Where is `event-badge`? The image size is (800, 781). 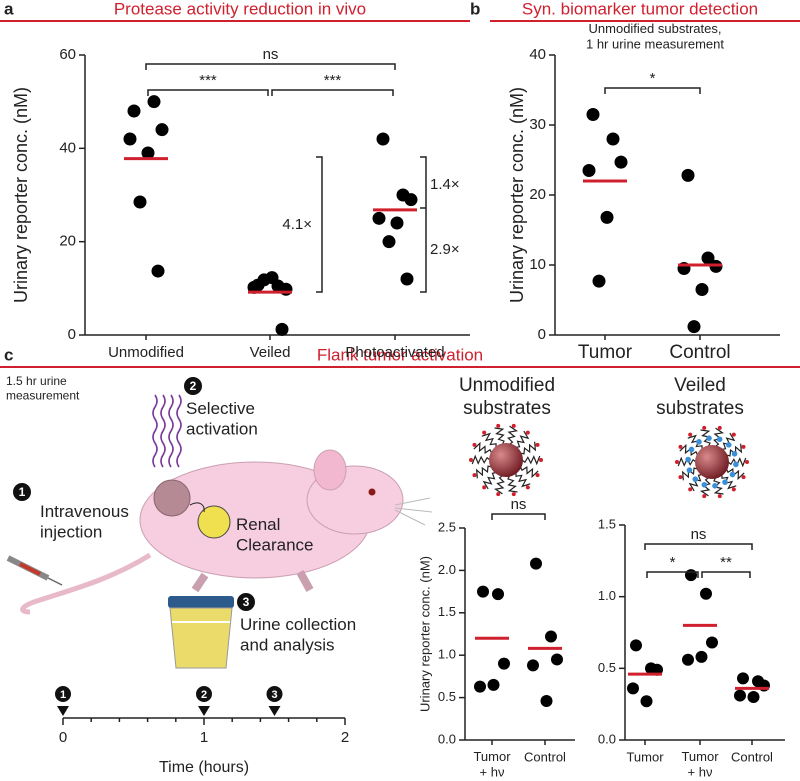
event-badge is located at coordinates (274, 694).